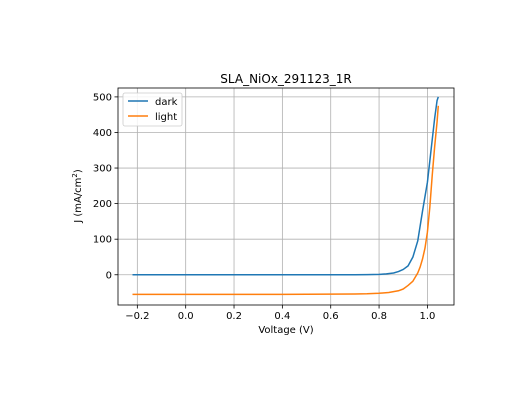 The image size is (524, 408). Describe the element at coordinates (75, 175) in the screenshot. I see `y-axis-label-superscript: 2` at that location.